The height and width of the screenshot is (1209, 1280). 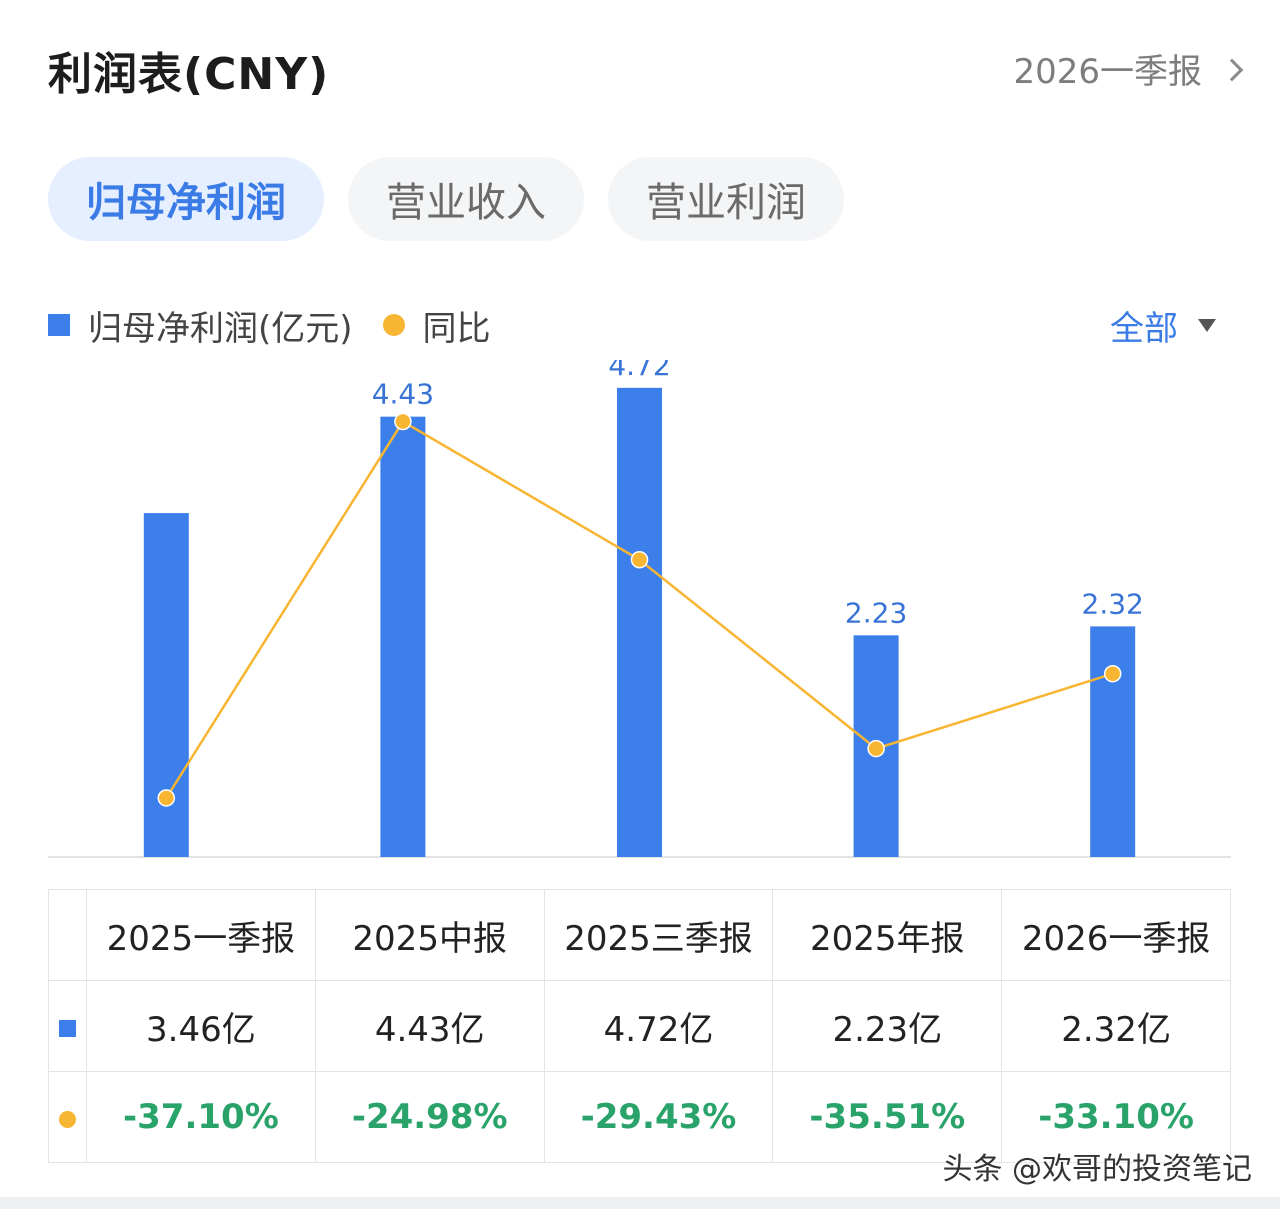 I want to click on profit-value-cell: 2.32亿, so click(x=1116, y=1026).